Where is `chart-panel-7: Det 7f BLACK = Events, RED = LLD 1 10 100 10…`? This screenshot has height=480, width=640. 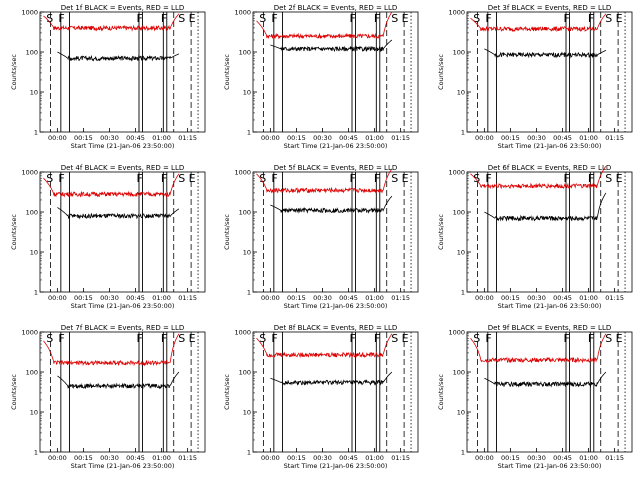 chart-panel-7: Det 7f BLACK = Events, RED = LLD 1 10 100 10… is located at coordinates (108, 397).